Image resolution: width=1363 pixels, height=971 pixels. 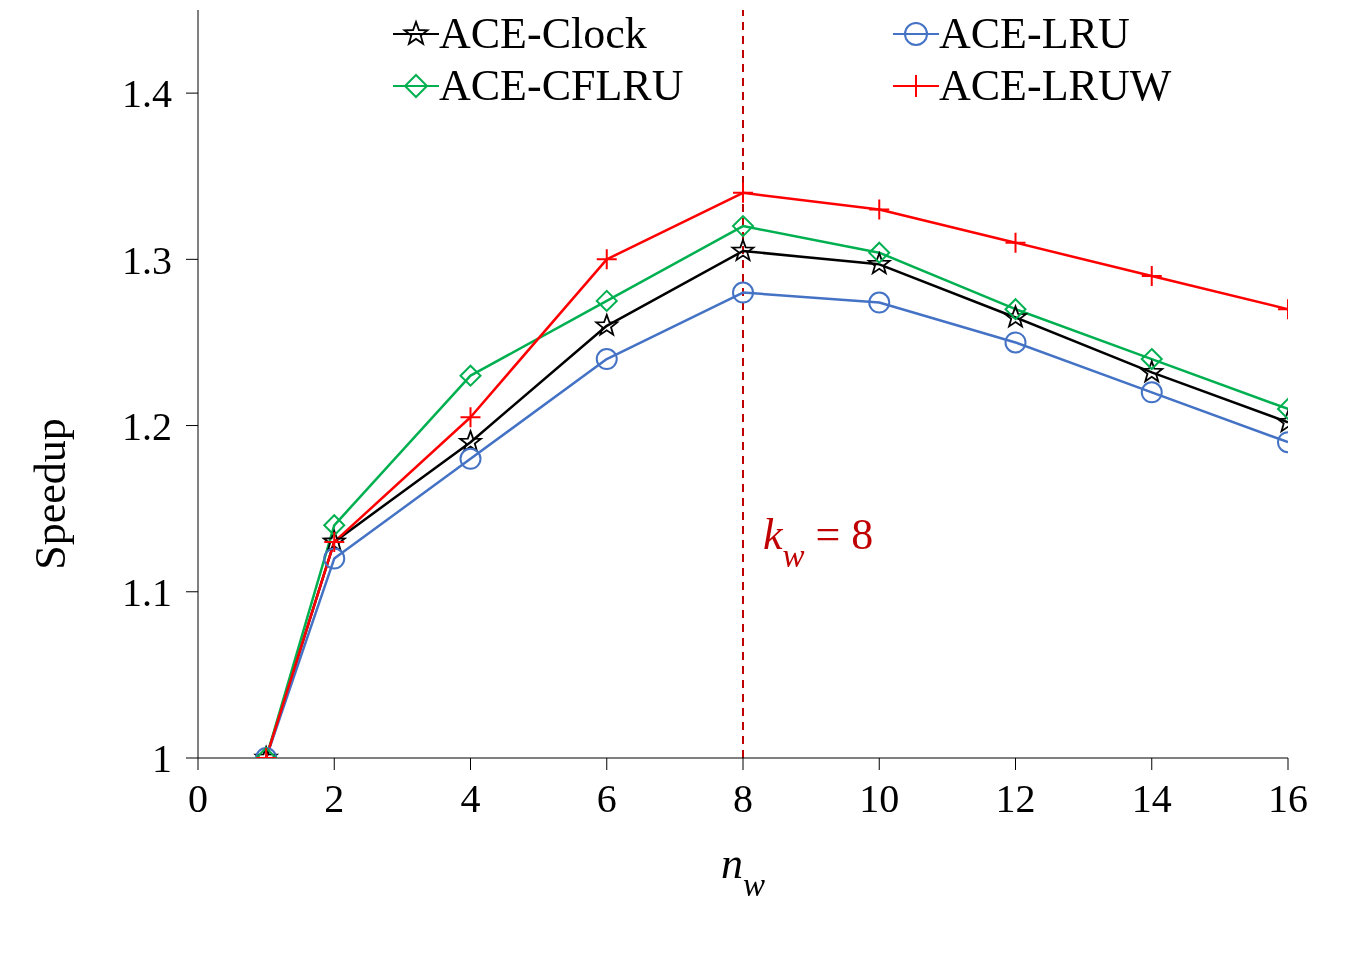 What do you see at coordinates (147, 592) in the screenshot?
I see `y-tick-label: 1.1` at bounding box center [147, 592].